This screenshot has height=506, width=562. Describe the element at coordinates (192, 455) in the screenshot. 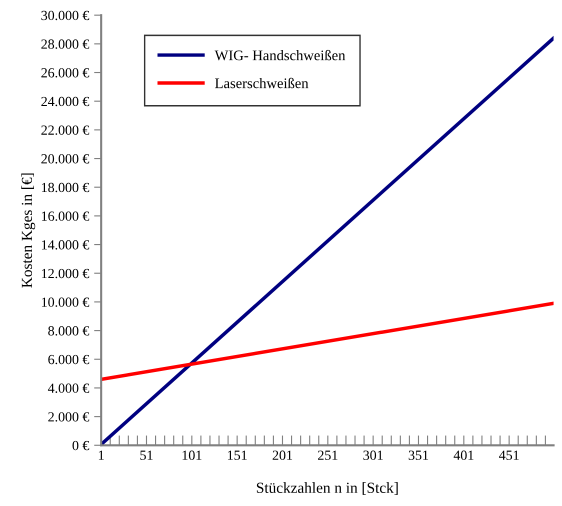

I see `x-tick-label: 101` at that location.